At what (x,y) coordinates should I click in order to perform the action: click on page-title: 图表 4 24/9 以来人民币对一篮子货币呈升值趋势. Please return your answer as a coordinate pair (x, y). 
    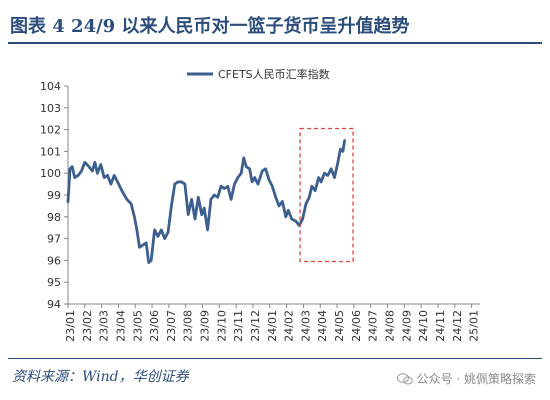
    Looking at the image, I should click on (210, 26).